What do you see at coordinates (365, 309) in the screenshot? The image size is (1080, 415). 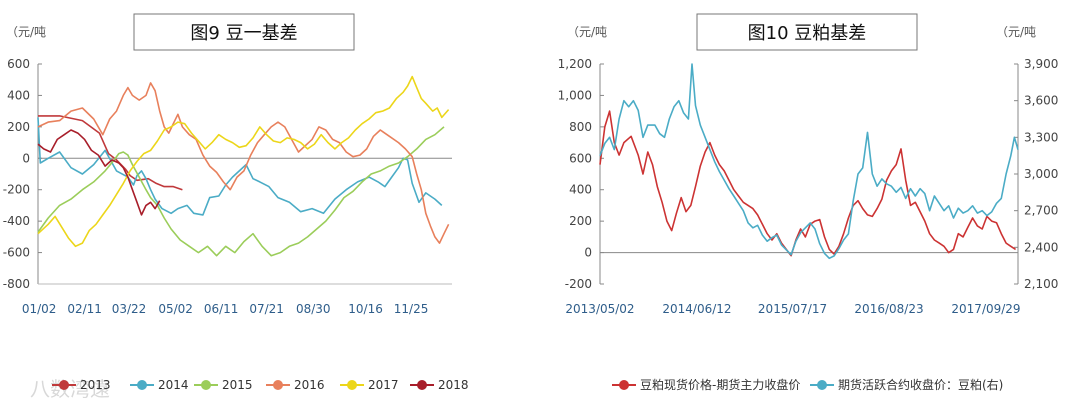 I see `chart1-x-tick-label: 10/16` at bounding box center [365, 309].